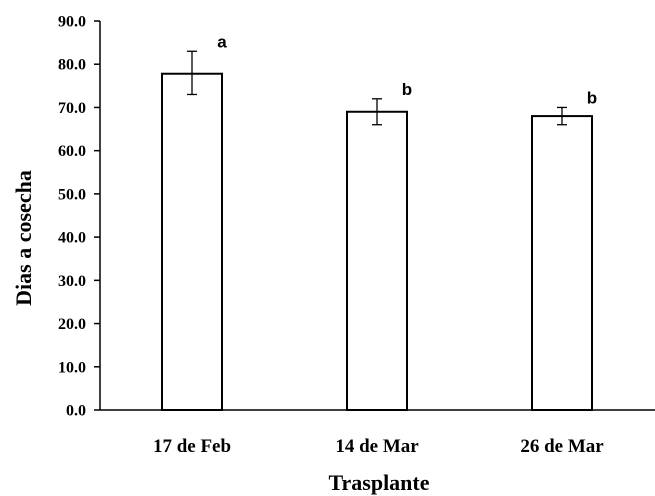 Image resolution: width=655 pixels, height=496 pixels. I want to click on y-tick-label: 0.0, so click(76, 411).